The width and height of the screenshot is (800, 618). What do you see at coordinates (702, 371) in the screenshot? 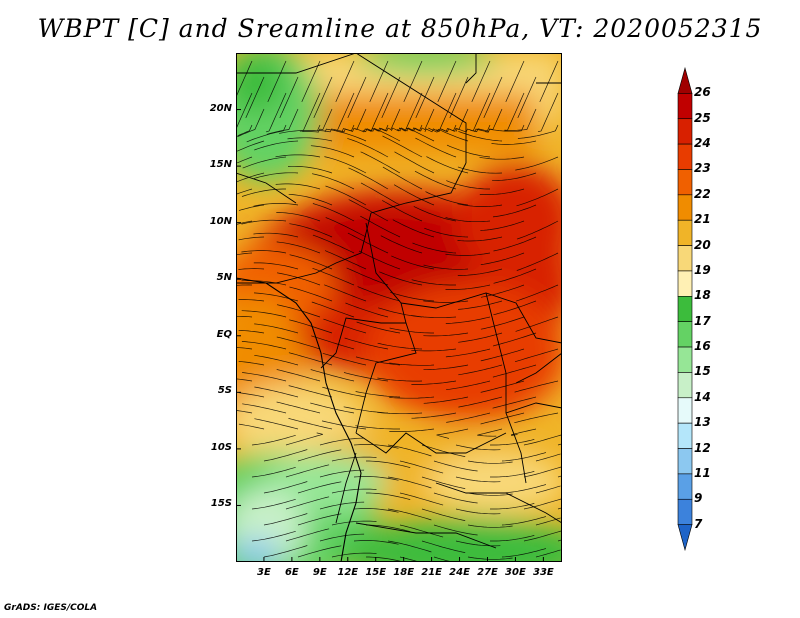
I see `colorbar-level-label: 15` at bounding box center [702, 371].